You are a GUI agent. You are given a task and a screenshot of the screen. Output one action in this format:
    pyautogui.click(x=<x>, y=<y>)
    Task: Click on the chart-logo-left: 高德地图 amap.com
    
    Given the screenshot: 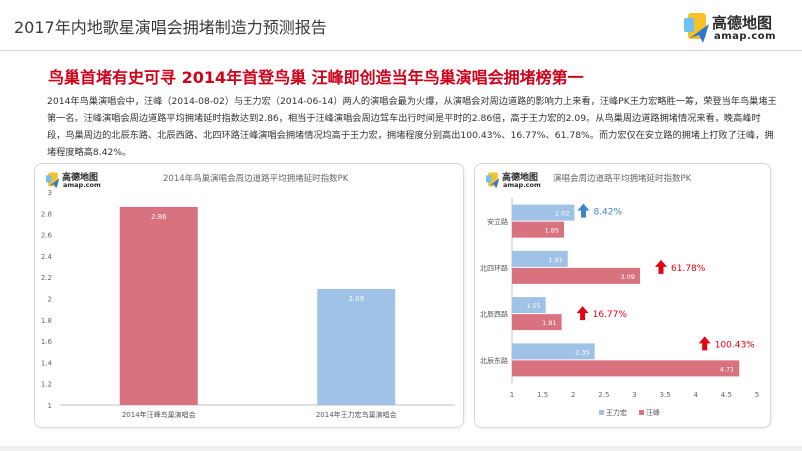 What is the action you would take?
    pyautogui.click(x=80, y=181)
    